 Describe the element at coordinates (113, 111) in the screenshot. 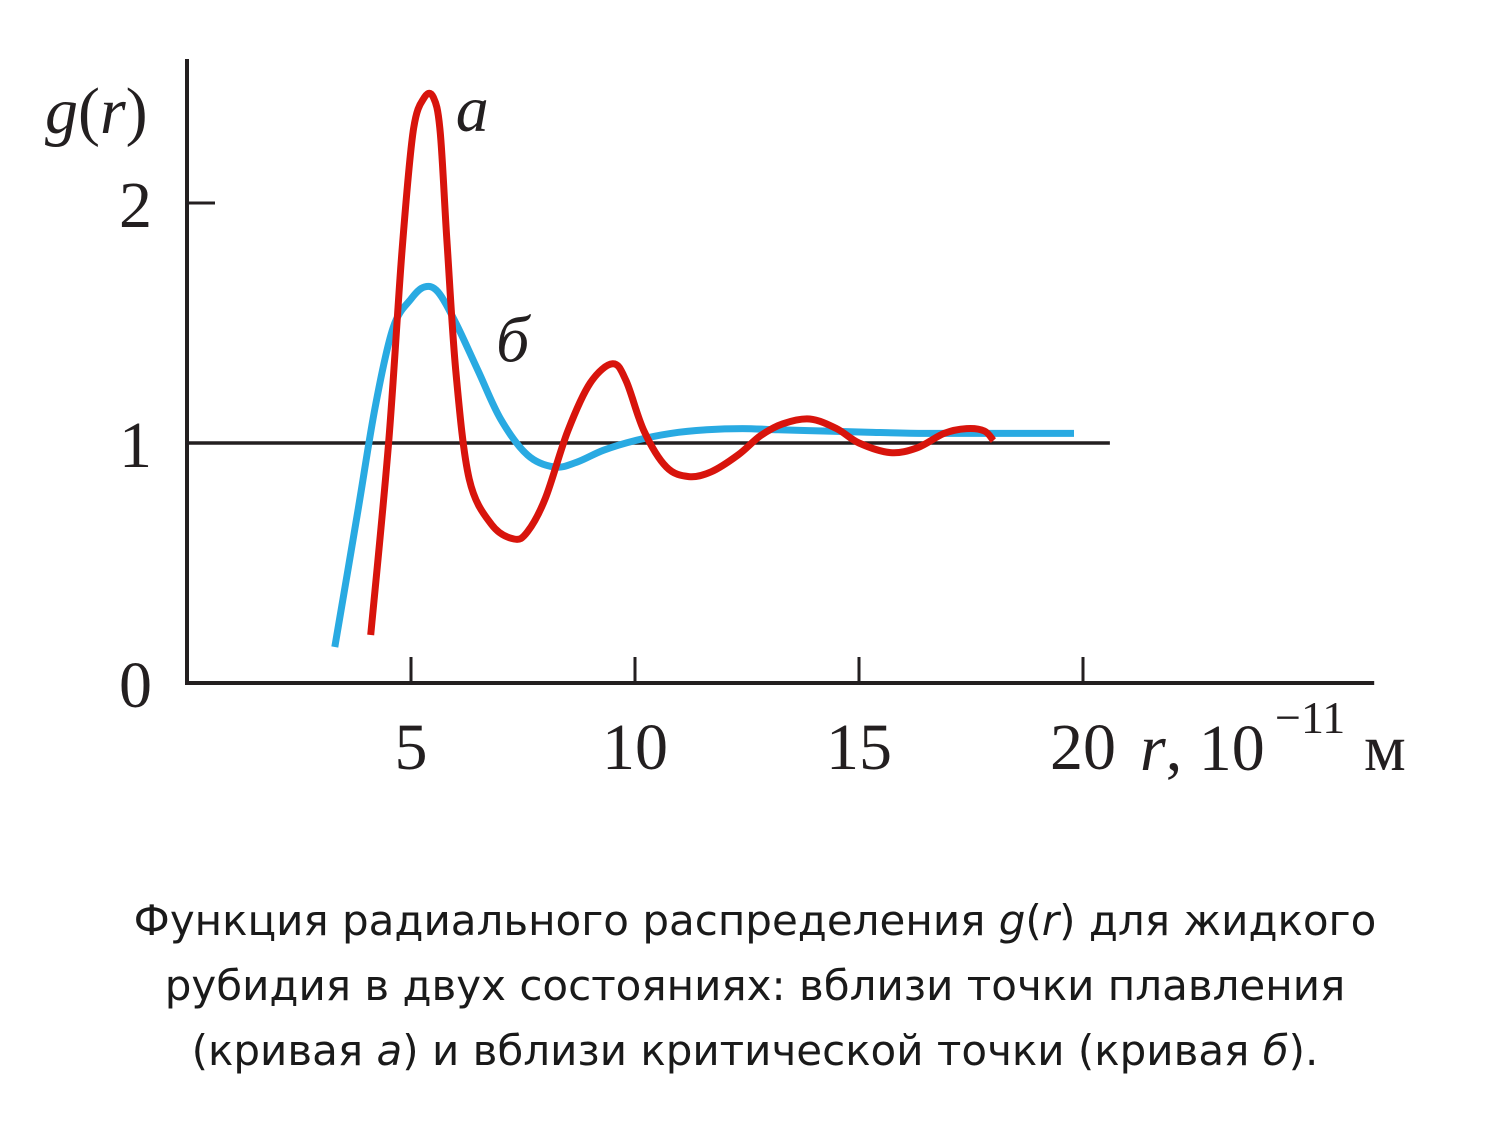

I see `y-axis-label-arg: r` at that location.